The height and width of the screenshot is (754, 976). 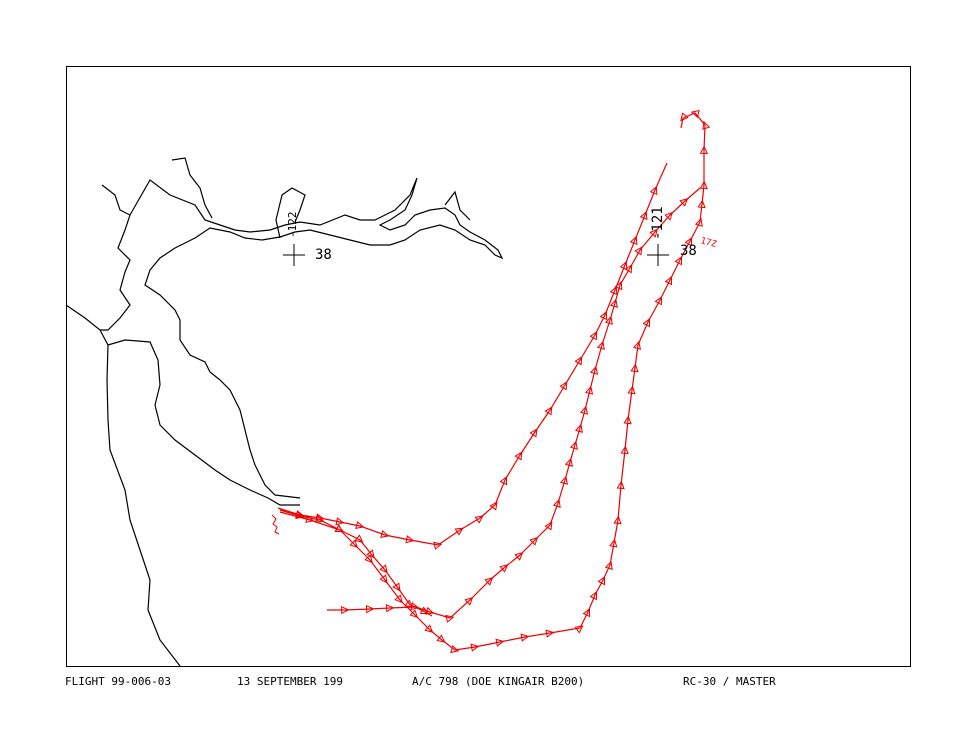 I want to click on longitude-label: -122, so click(x=292, y=225).